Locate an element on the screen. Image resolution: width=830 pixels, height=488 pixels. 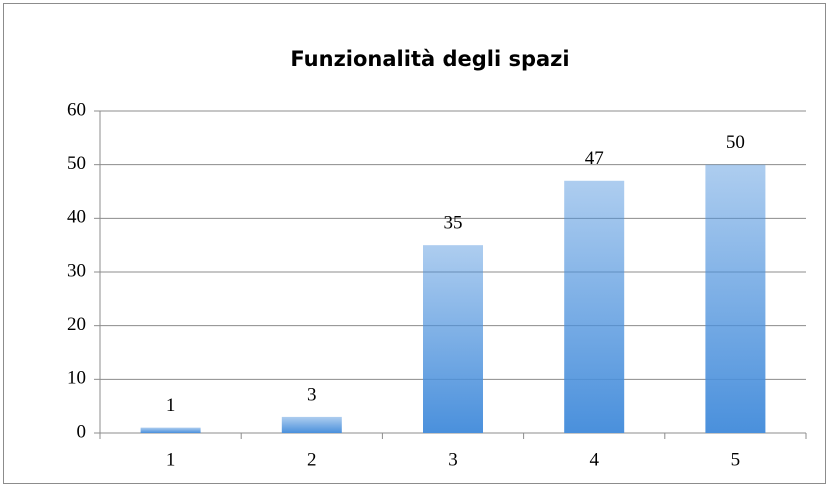
y-tick-label: 20 is located at coordinates (76, 324).